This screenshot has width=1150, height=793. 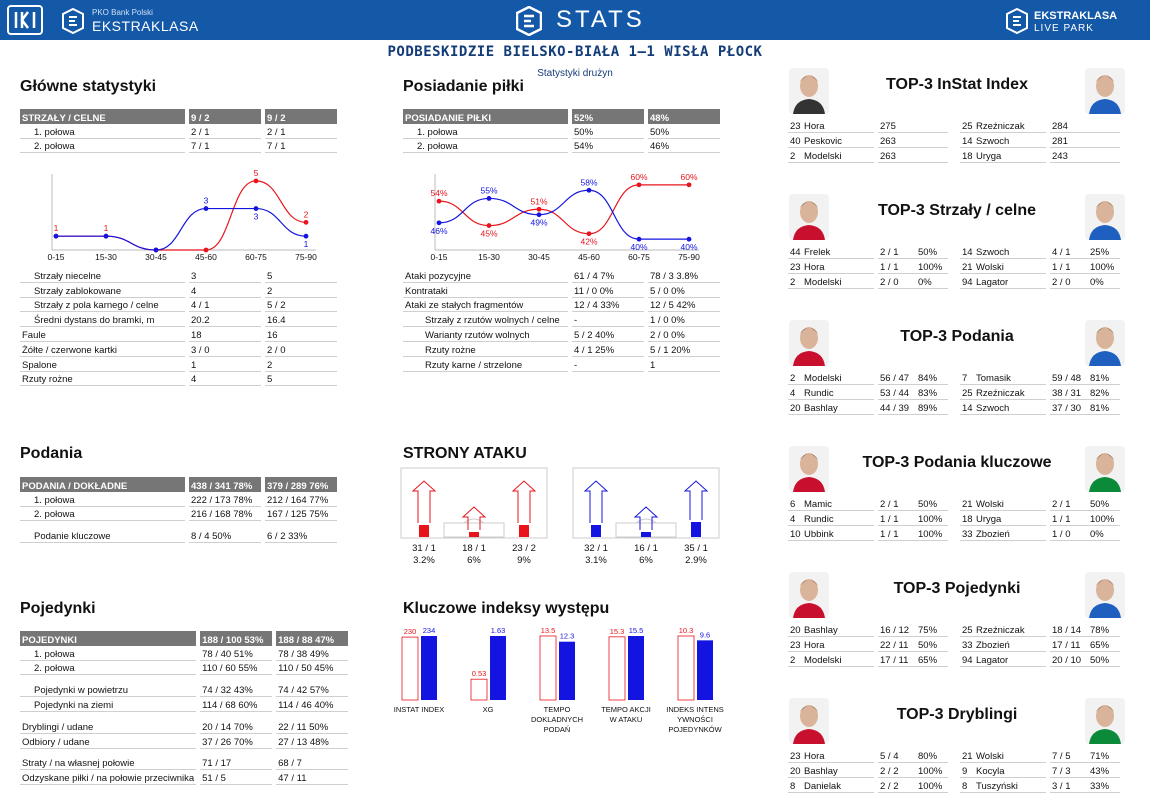 I want to click on away-value: 78 / 38 49%, so click(x=312, y=653).